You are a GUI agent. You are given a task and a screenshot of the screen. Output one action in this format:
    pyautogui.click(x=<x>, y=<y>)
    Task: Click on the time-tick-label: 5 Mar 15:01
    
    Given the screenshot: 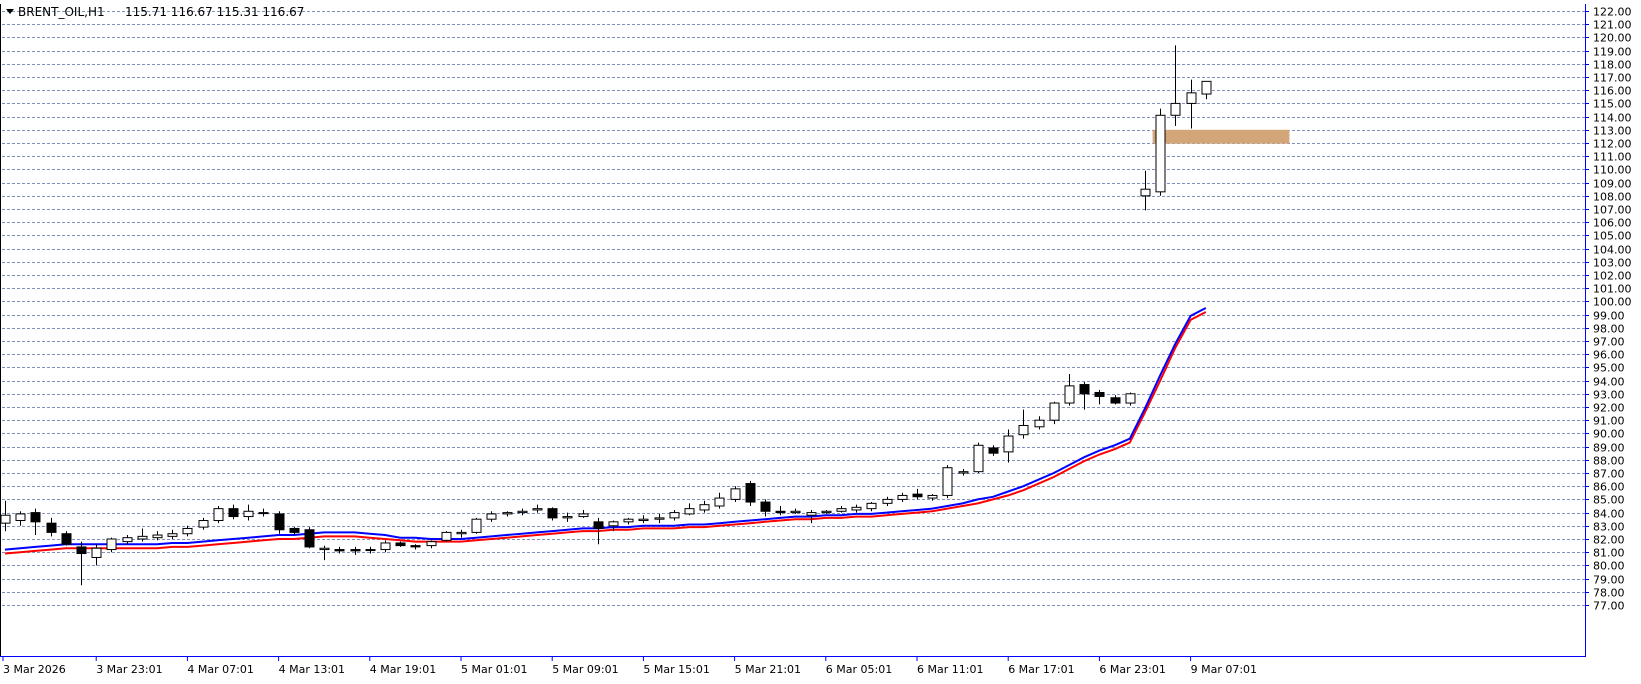 What is the action you would take?
    pyautogui.click(x=676, y=669)
    